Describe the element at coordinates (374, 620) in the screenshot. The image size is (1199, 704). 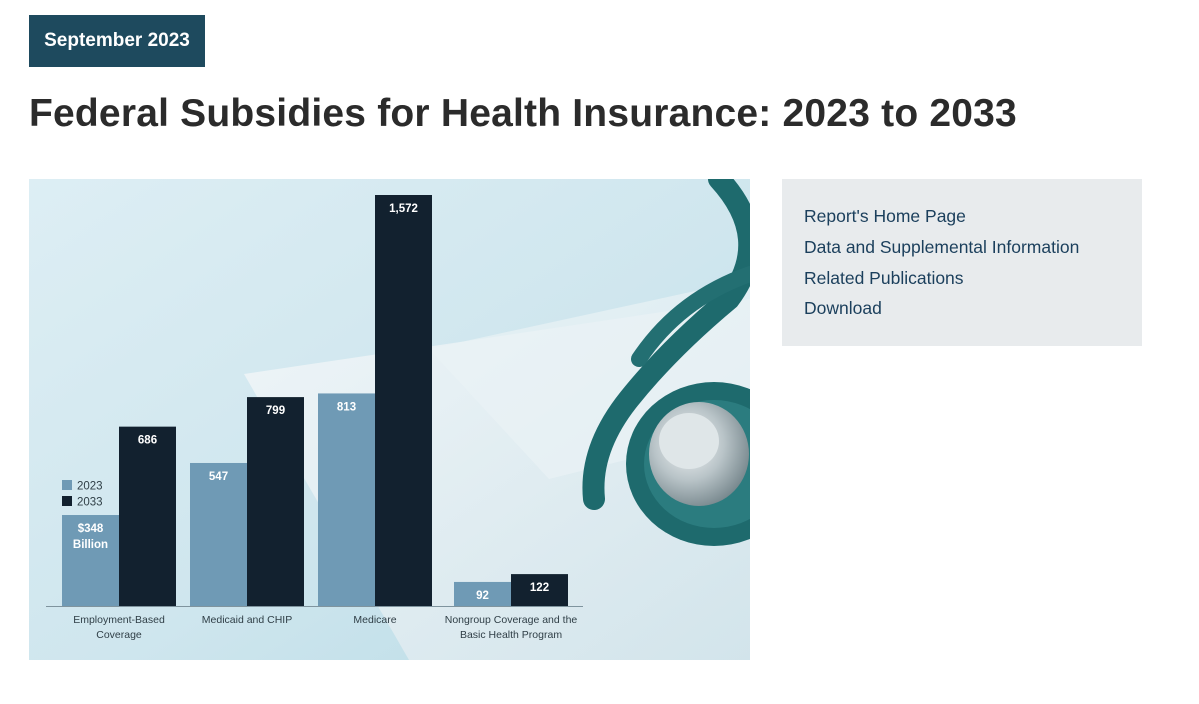
I see `category-label: Medicare` at that location.